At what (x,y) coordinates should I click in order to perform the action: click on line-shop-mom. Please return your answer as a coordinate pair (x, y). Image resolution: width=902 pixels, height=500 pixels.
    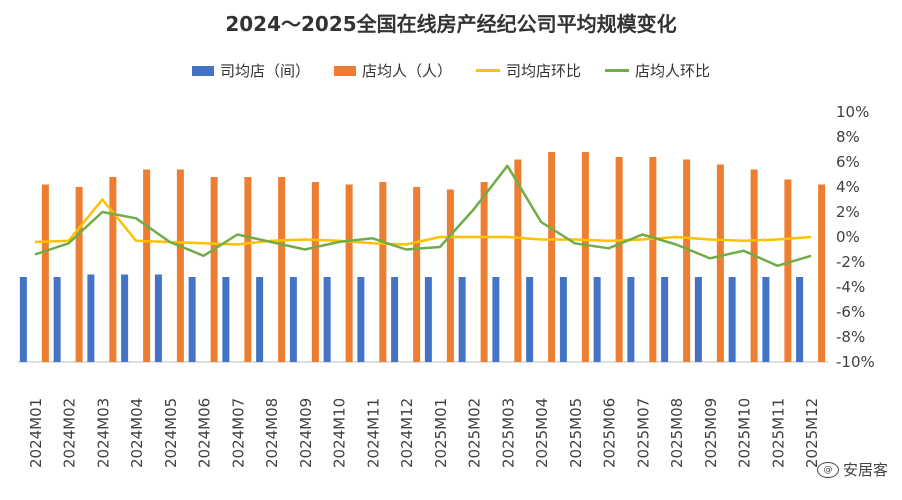
    Looking at the image, I should click on (423, 222).